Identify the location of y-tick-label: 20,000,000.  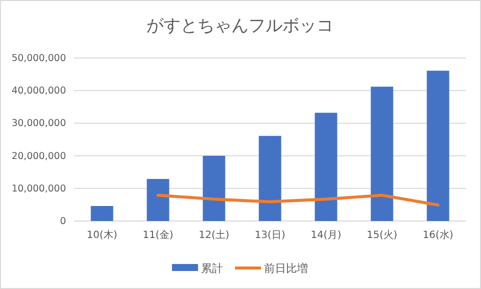
(39, 156).